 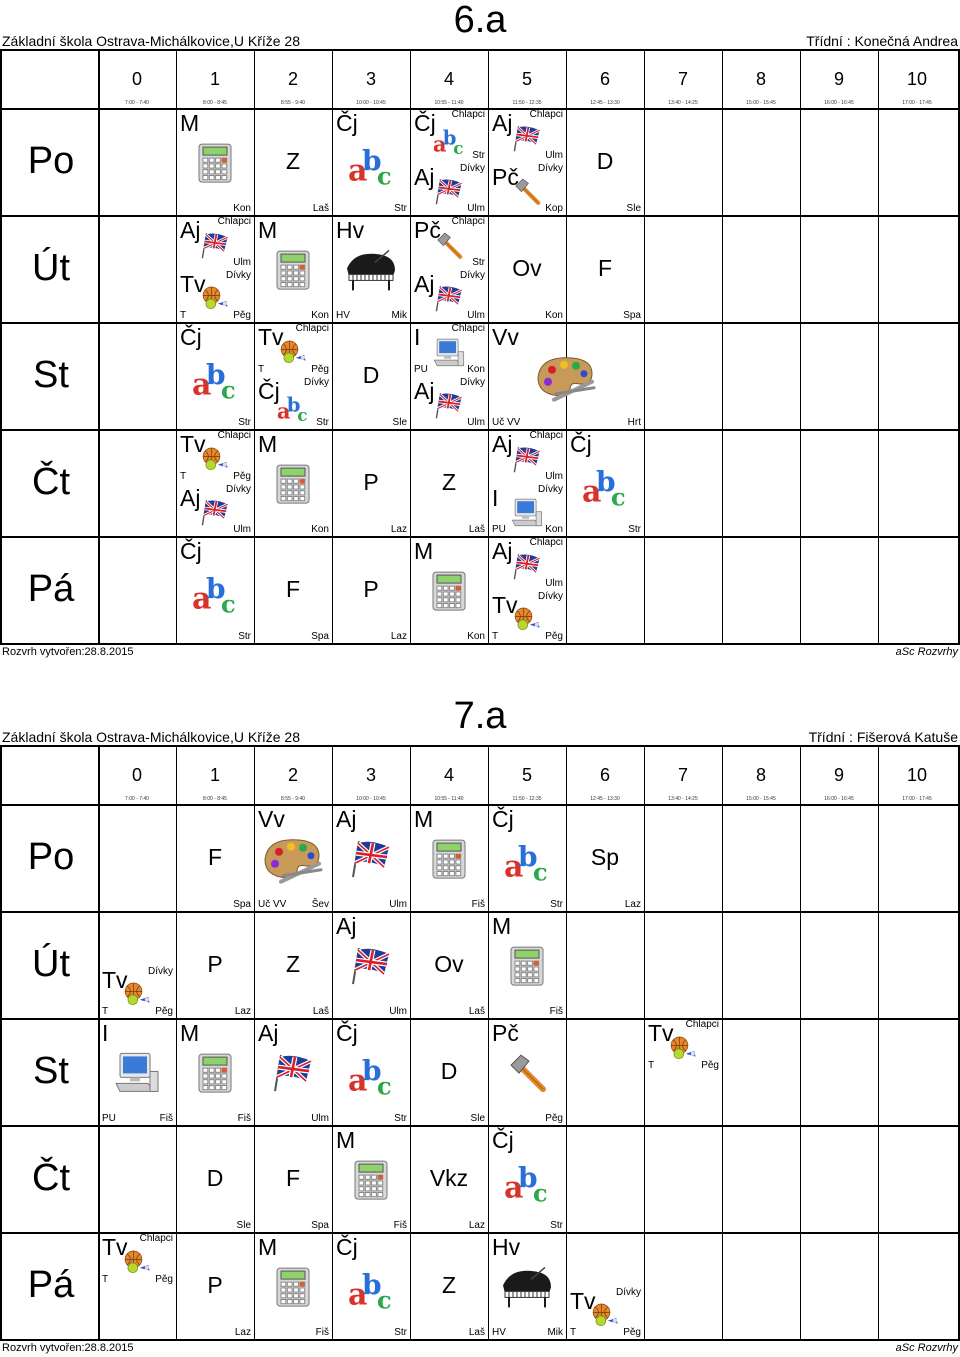 I want to click on lesson-cell: Vkz Laz, so click(x=449, y=1178).